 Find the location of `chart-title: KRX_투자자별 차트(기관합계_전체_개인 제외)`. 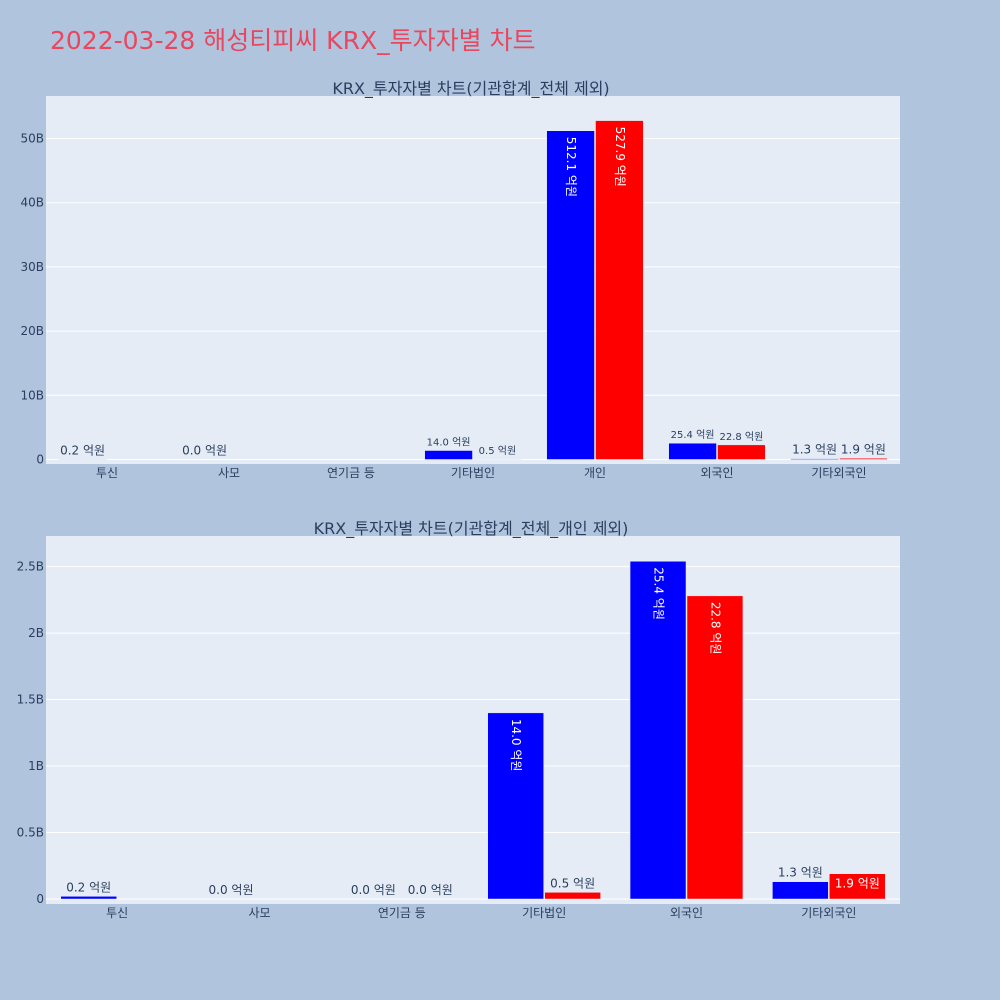

chart-title: KRX_투자자별 차트(기관합계_전체_개인 제외) is located at coordinates (471, 529).